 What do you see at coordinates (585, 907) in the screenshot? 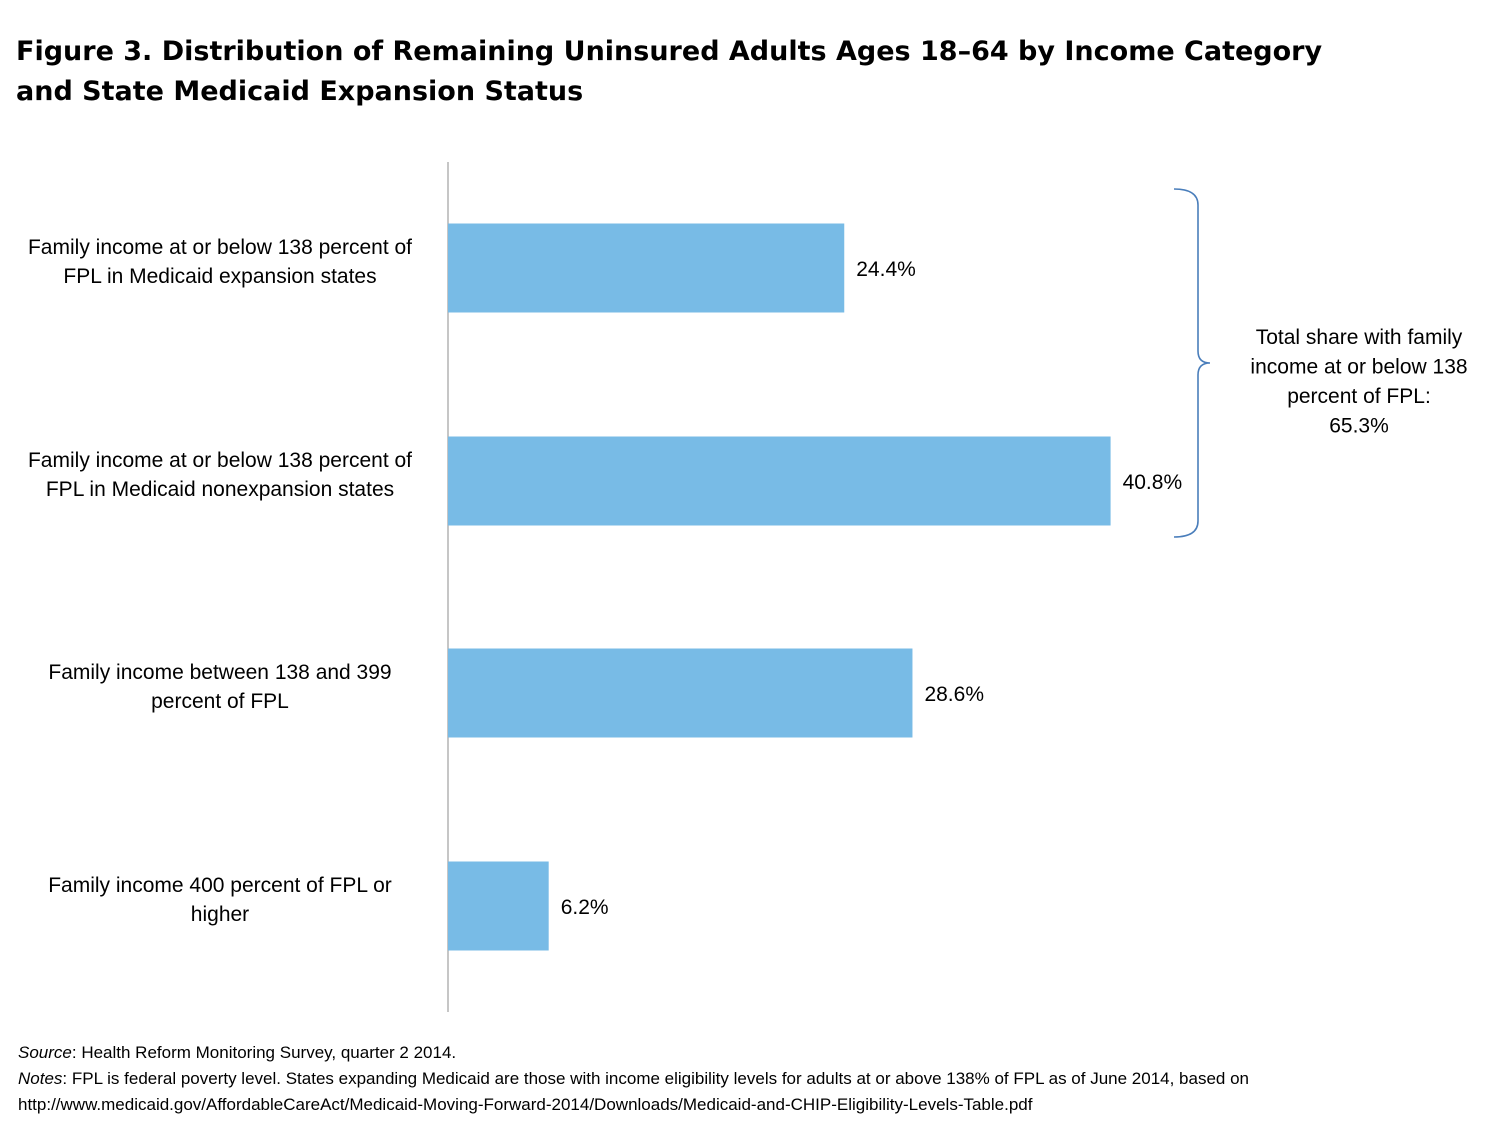
I see `value-label-4: 6.2%` at bounding box center [585, 907].